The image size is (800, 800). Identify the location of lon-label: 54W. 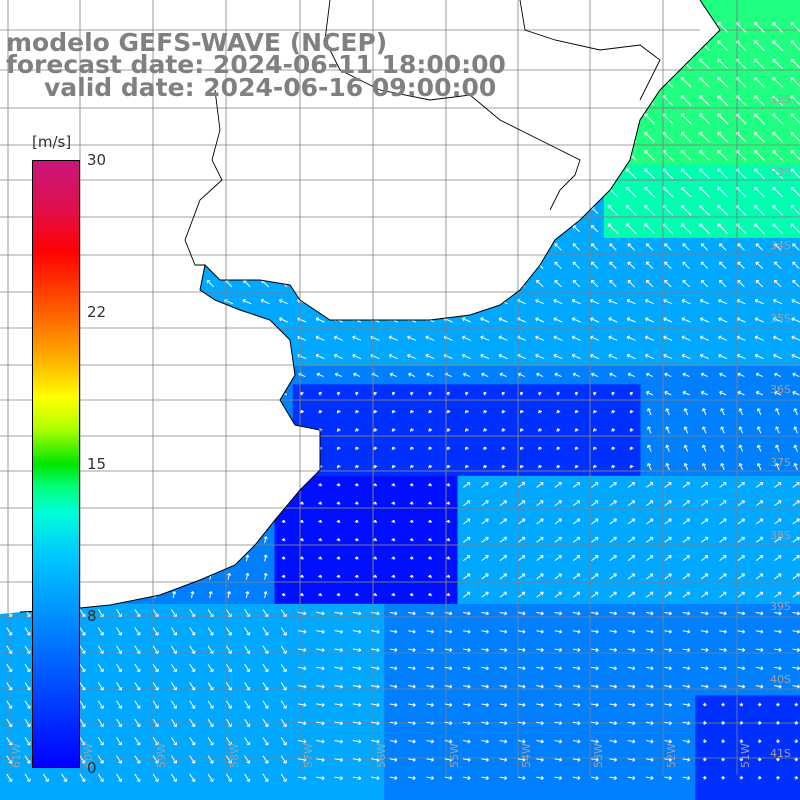
(526, 755).